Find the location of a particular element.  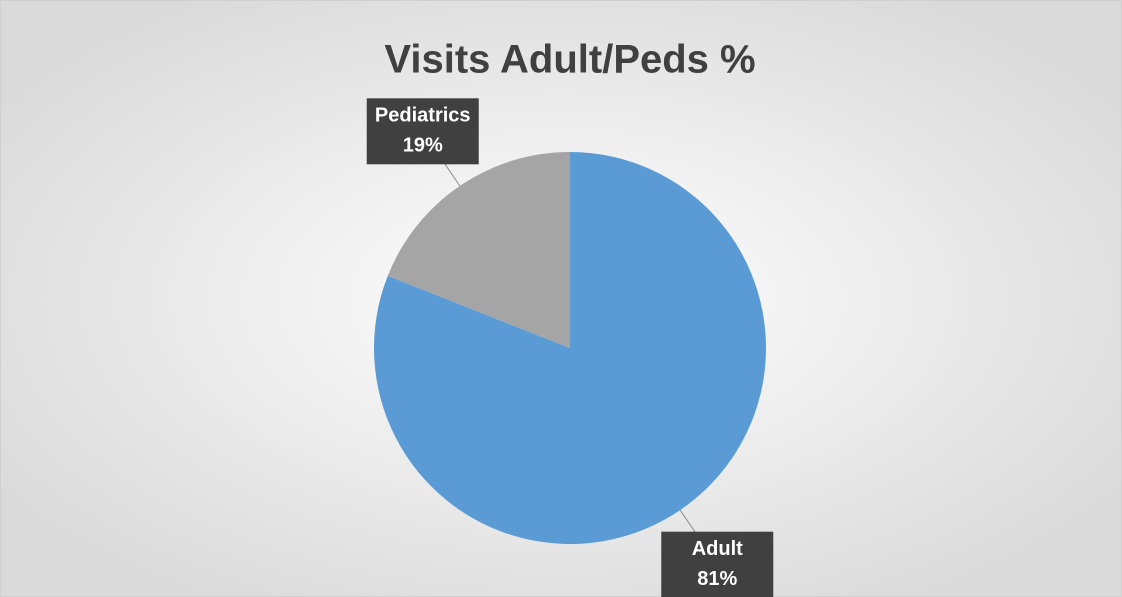

data-label-category: Adult is located at coordinates (717, 549).